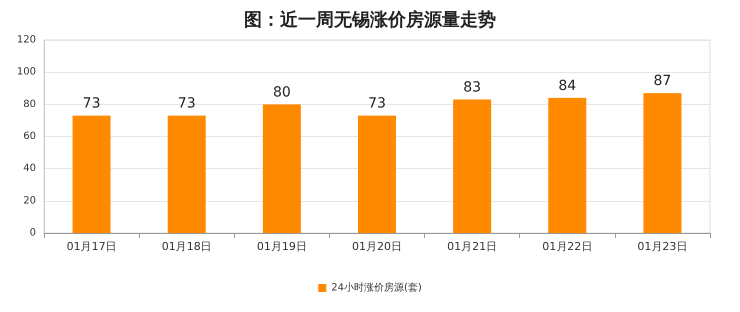  Describe the element at coordinates (29, 168) in the screenshot. I see `y-tick-label: 40` at that location.